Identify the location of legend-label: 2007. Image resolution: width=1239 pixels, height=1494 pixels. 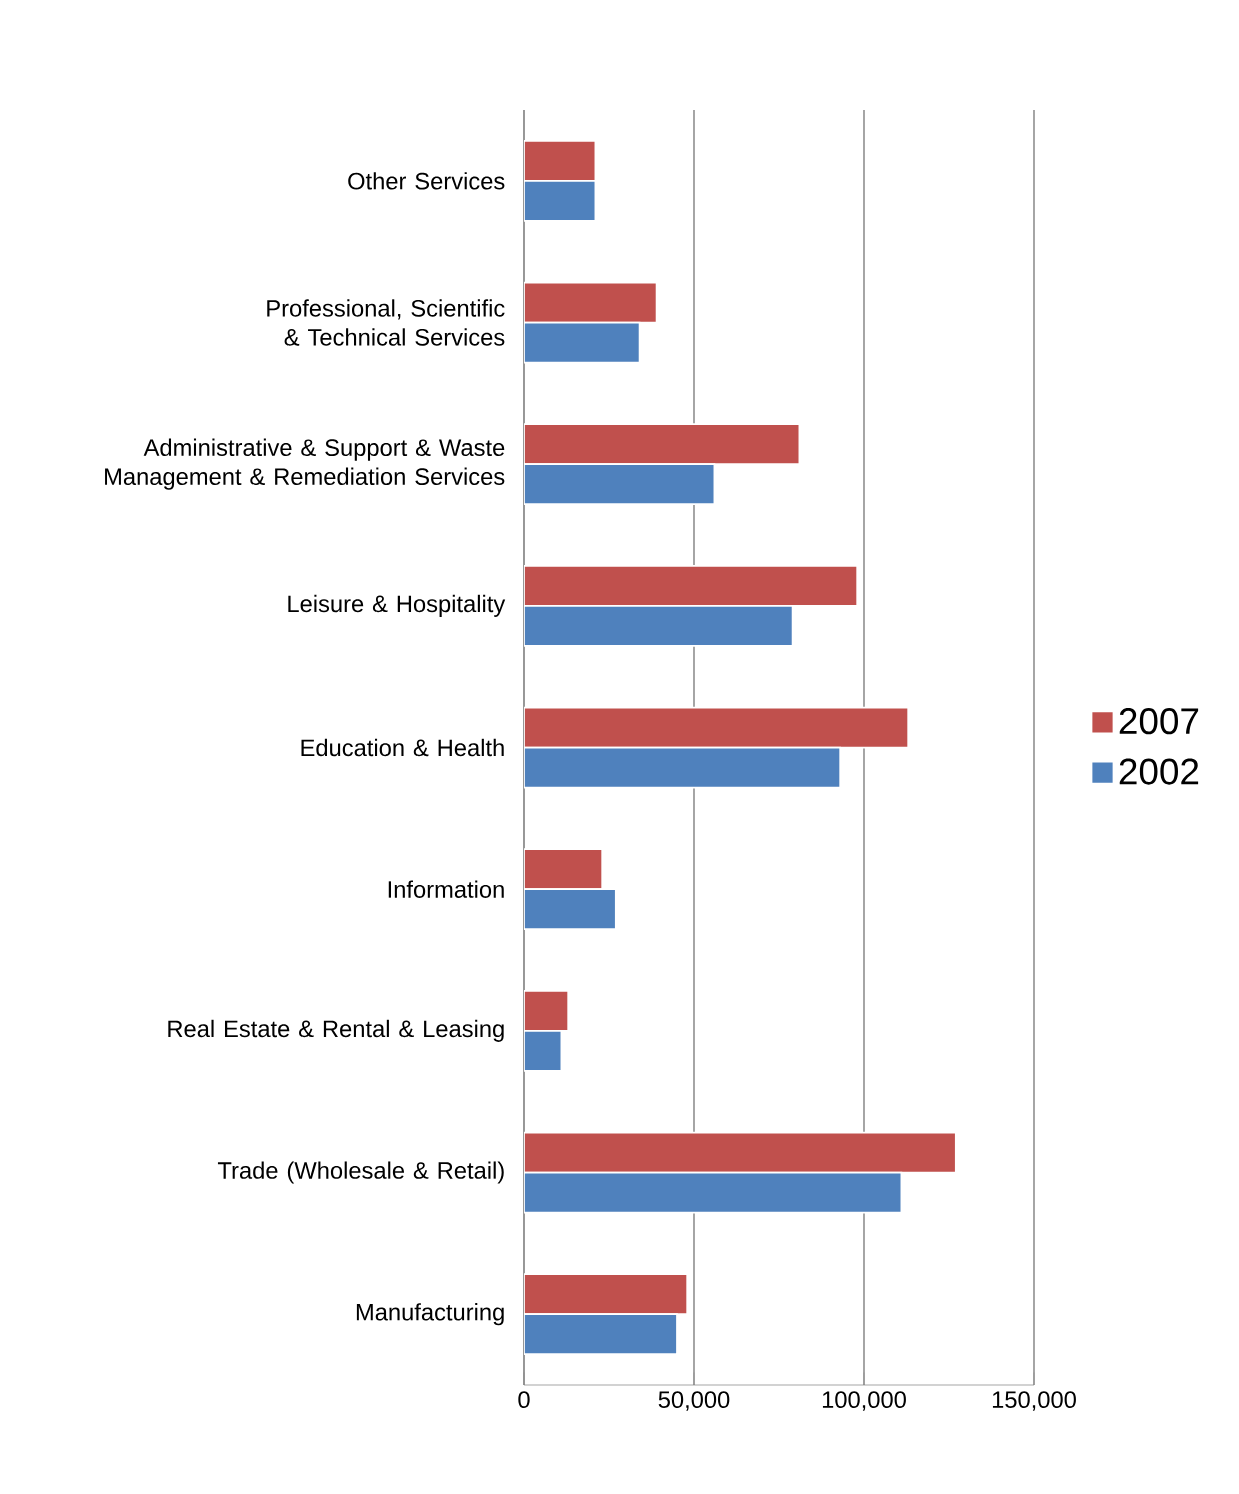
(1159, 721).